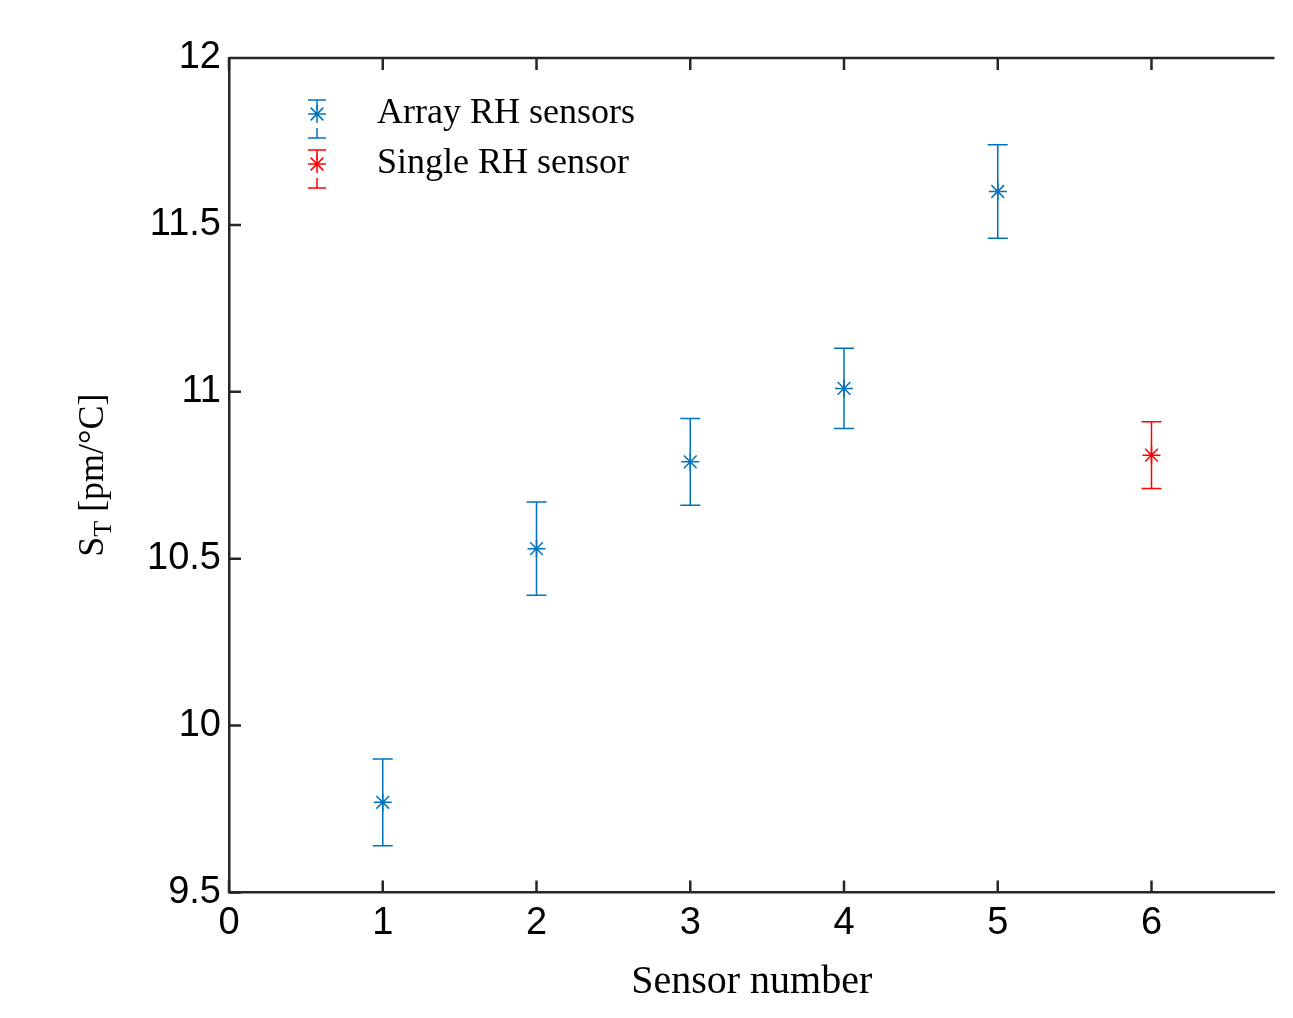  What do you see at coordinates (199, 55) in the screenshot?
I see `y-tick-label: 12` at bounding box center [199, 55].